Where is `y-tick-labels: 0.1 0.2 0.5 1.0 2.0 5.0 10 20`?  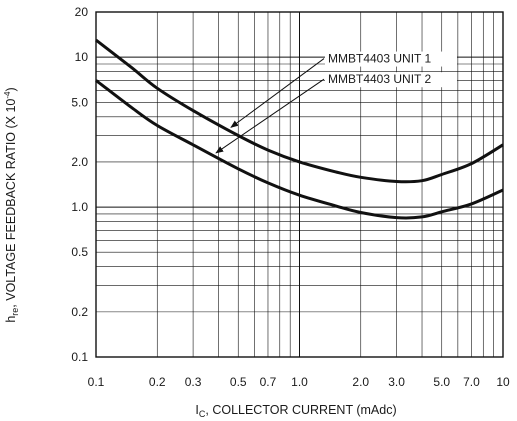 y-tick-labels: 0.1 0.2 0.5 1.0 2.0 5.0 10 20 is located at coordinates (79, 184).